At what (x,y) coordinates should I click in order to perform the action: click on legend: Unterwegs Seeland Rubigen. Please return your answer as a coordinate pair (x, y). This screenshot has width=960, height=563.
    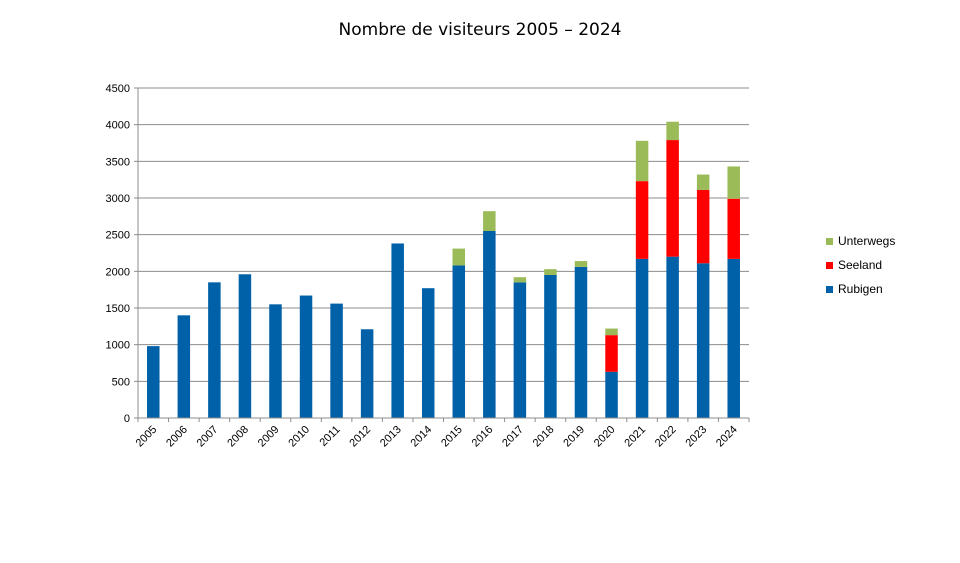
    Looking at the image, I should click on (860, 265).